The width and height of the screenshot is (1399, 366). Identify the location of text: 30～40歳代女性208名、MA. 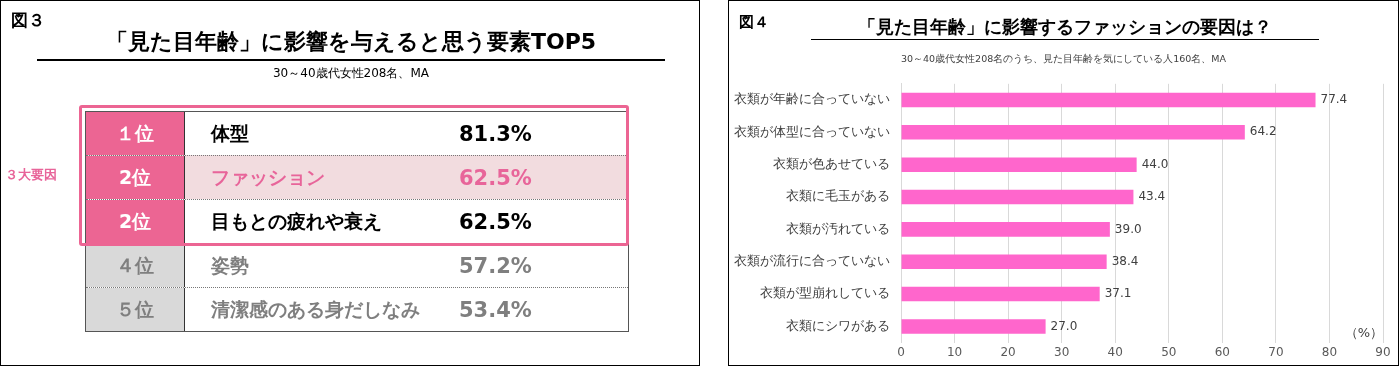
(351, 73).